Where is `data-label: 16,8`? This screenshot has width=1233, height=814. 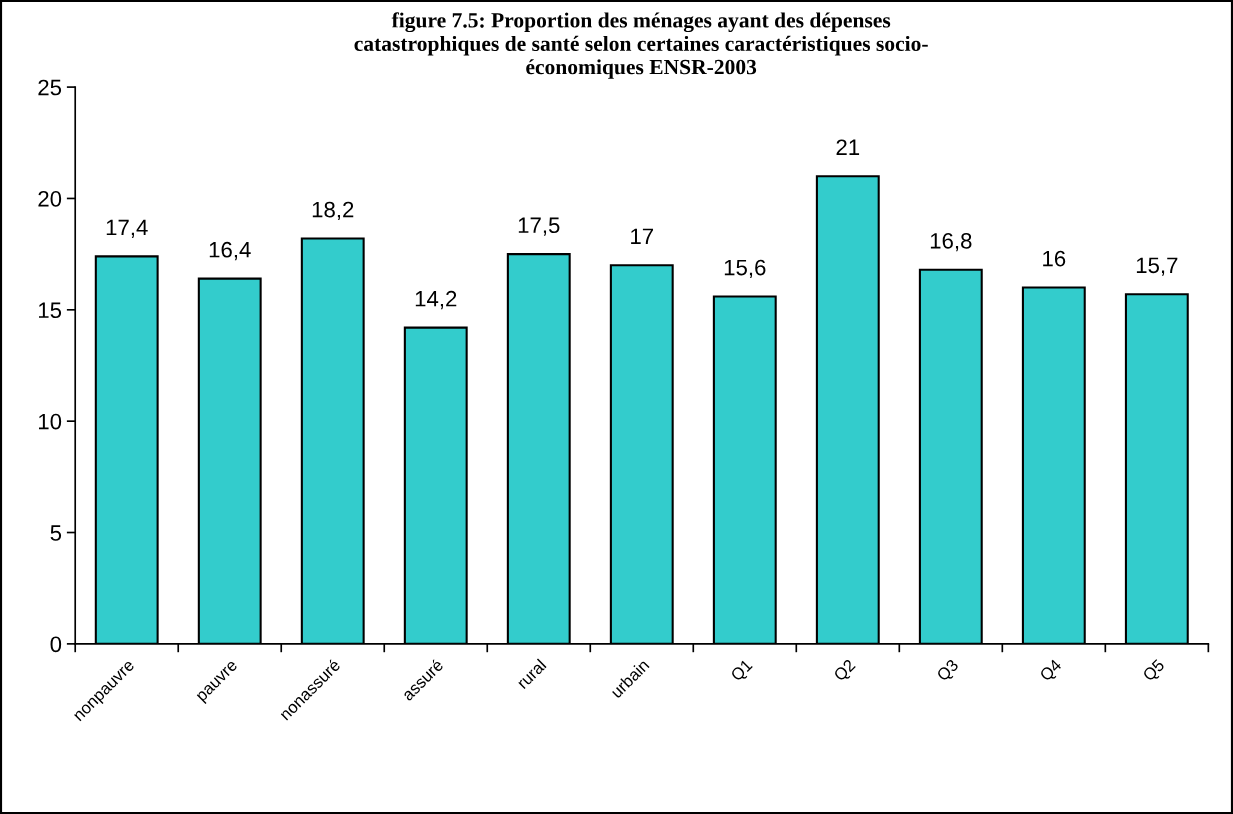 data-label: 16,8 is located at coordinates (951, 242).